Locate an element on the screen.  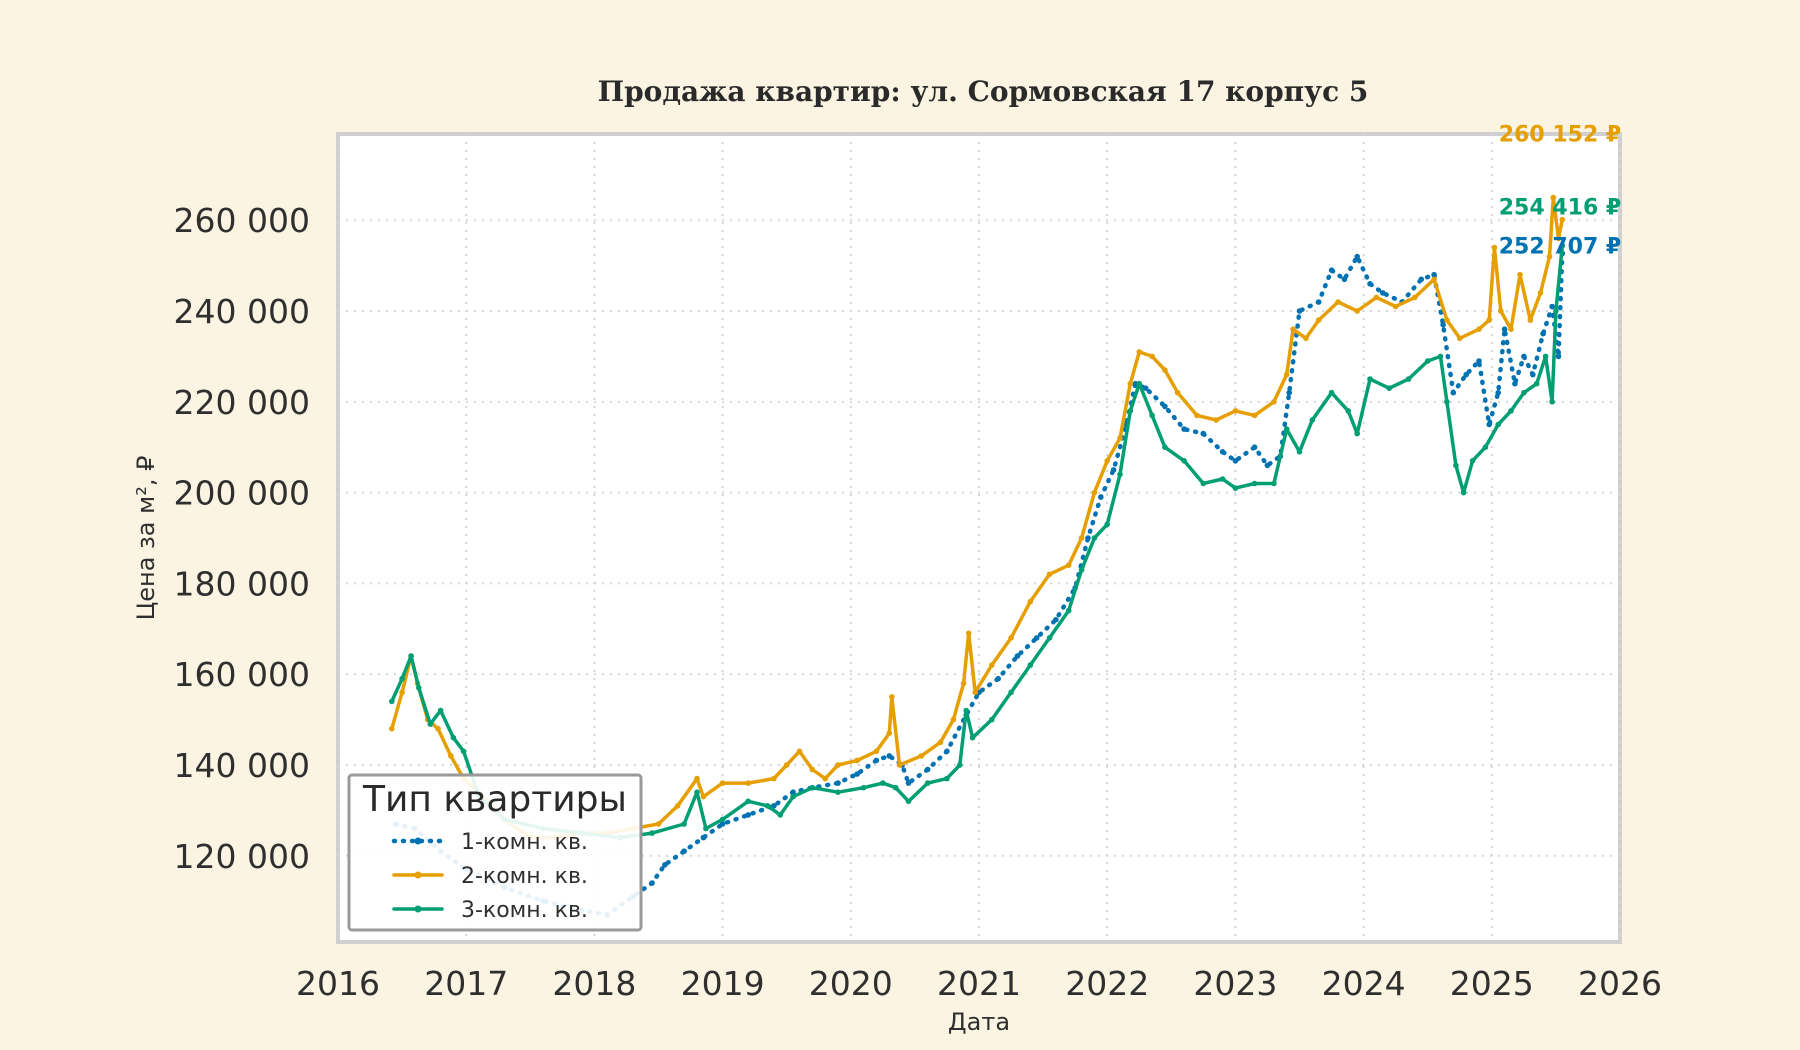
x-tick-label: 2017 is located at coordinates (466, 983).